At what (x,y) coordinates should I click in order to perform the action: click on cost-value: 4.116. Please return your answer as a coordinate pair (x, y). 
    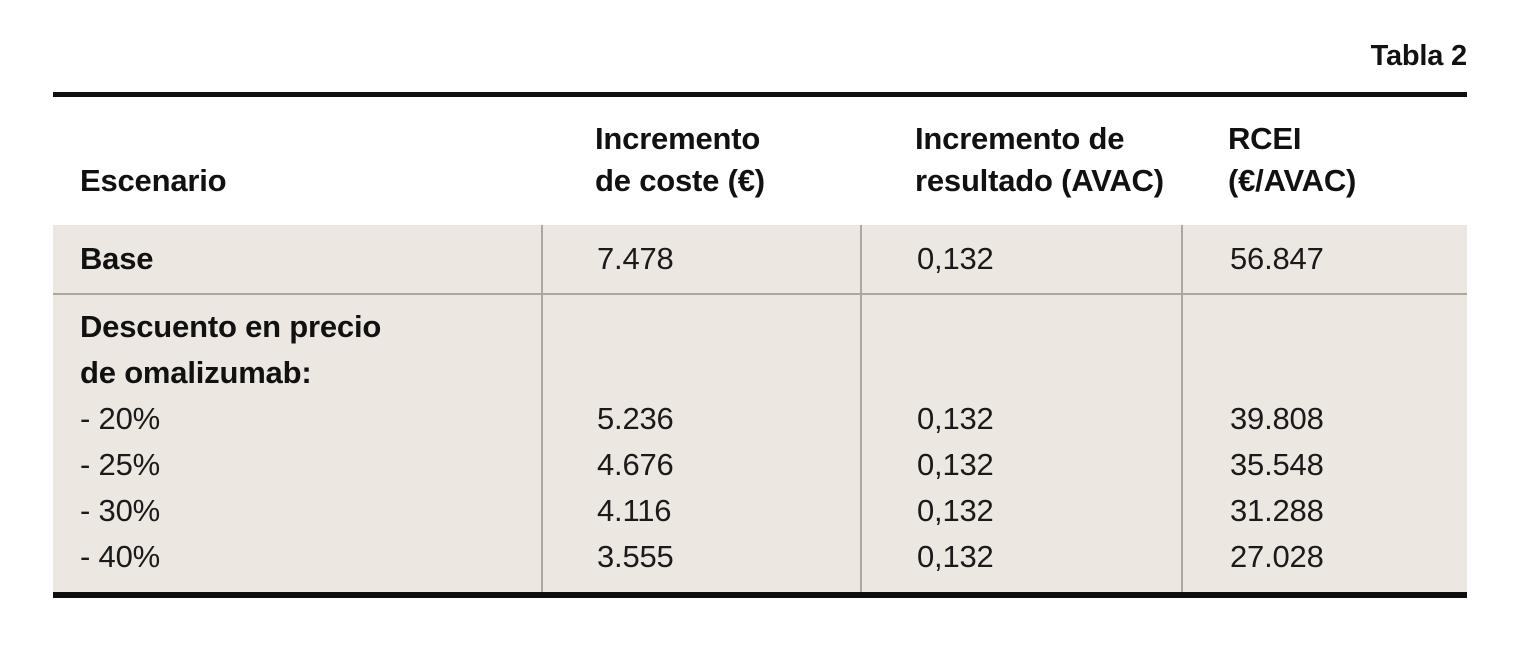
    Looking at the image, I should click on (634, 510).